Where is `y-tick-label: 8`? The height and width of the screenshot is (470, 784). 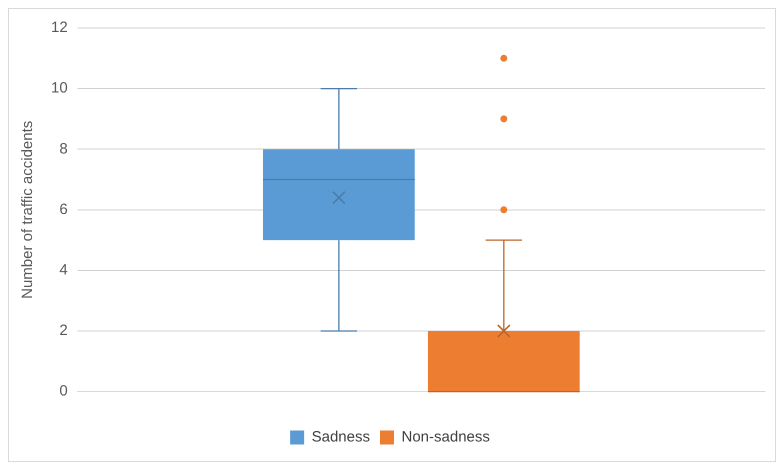 y-tick-label: 8 is located at coordinates (63, 149).